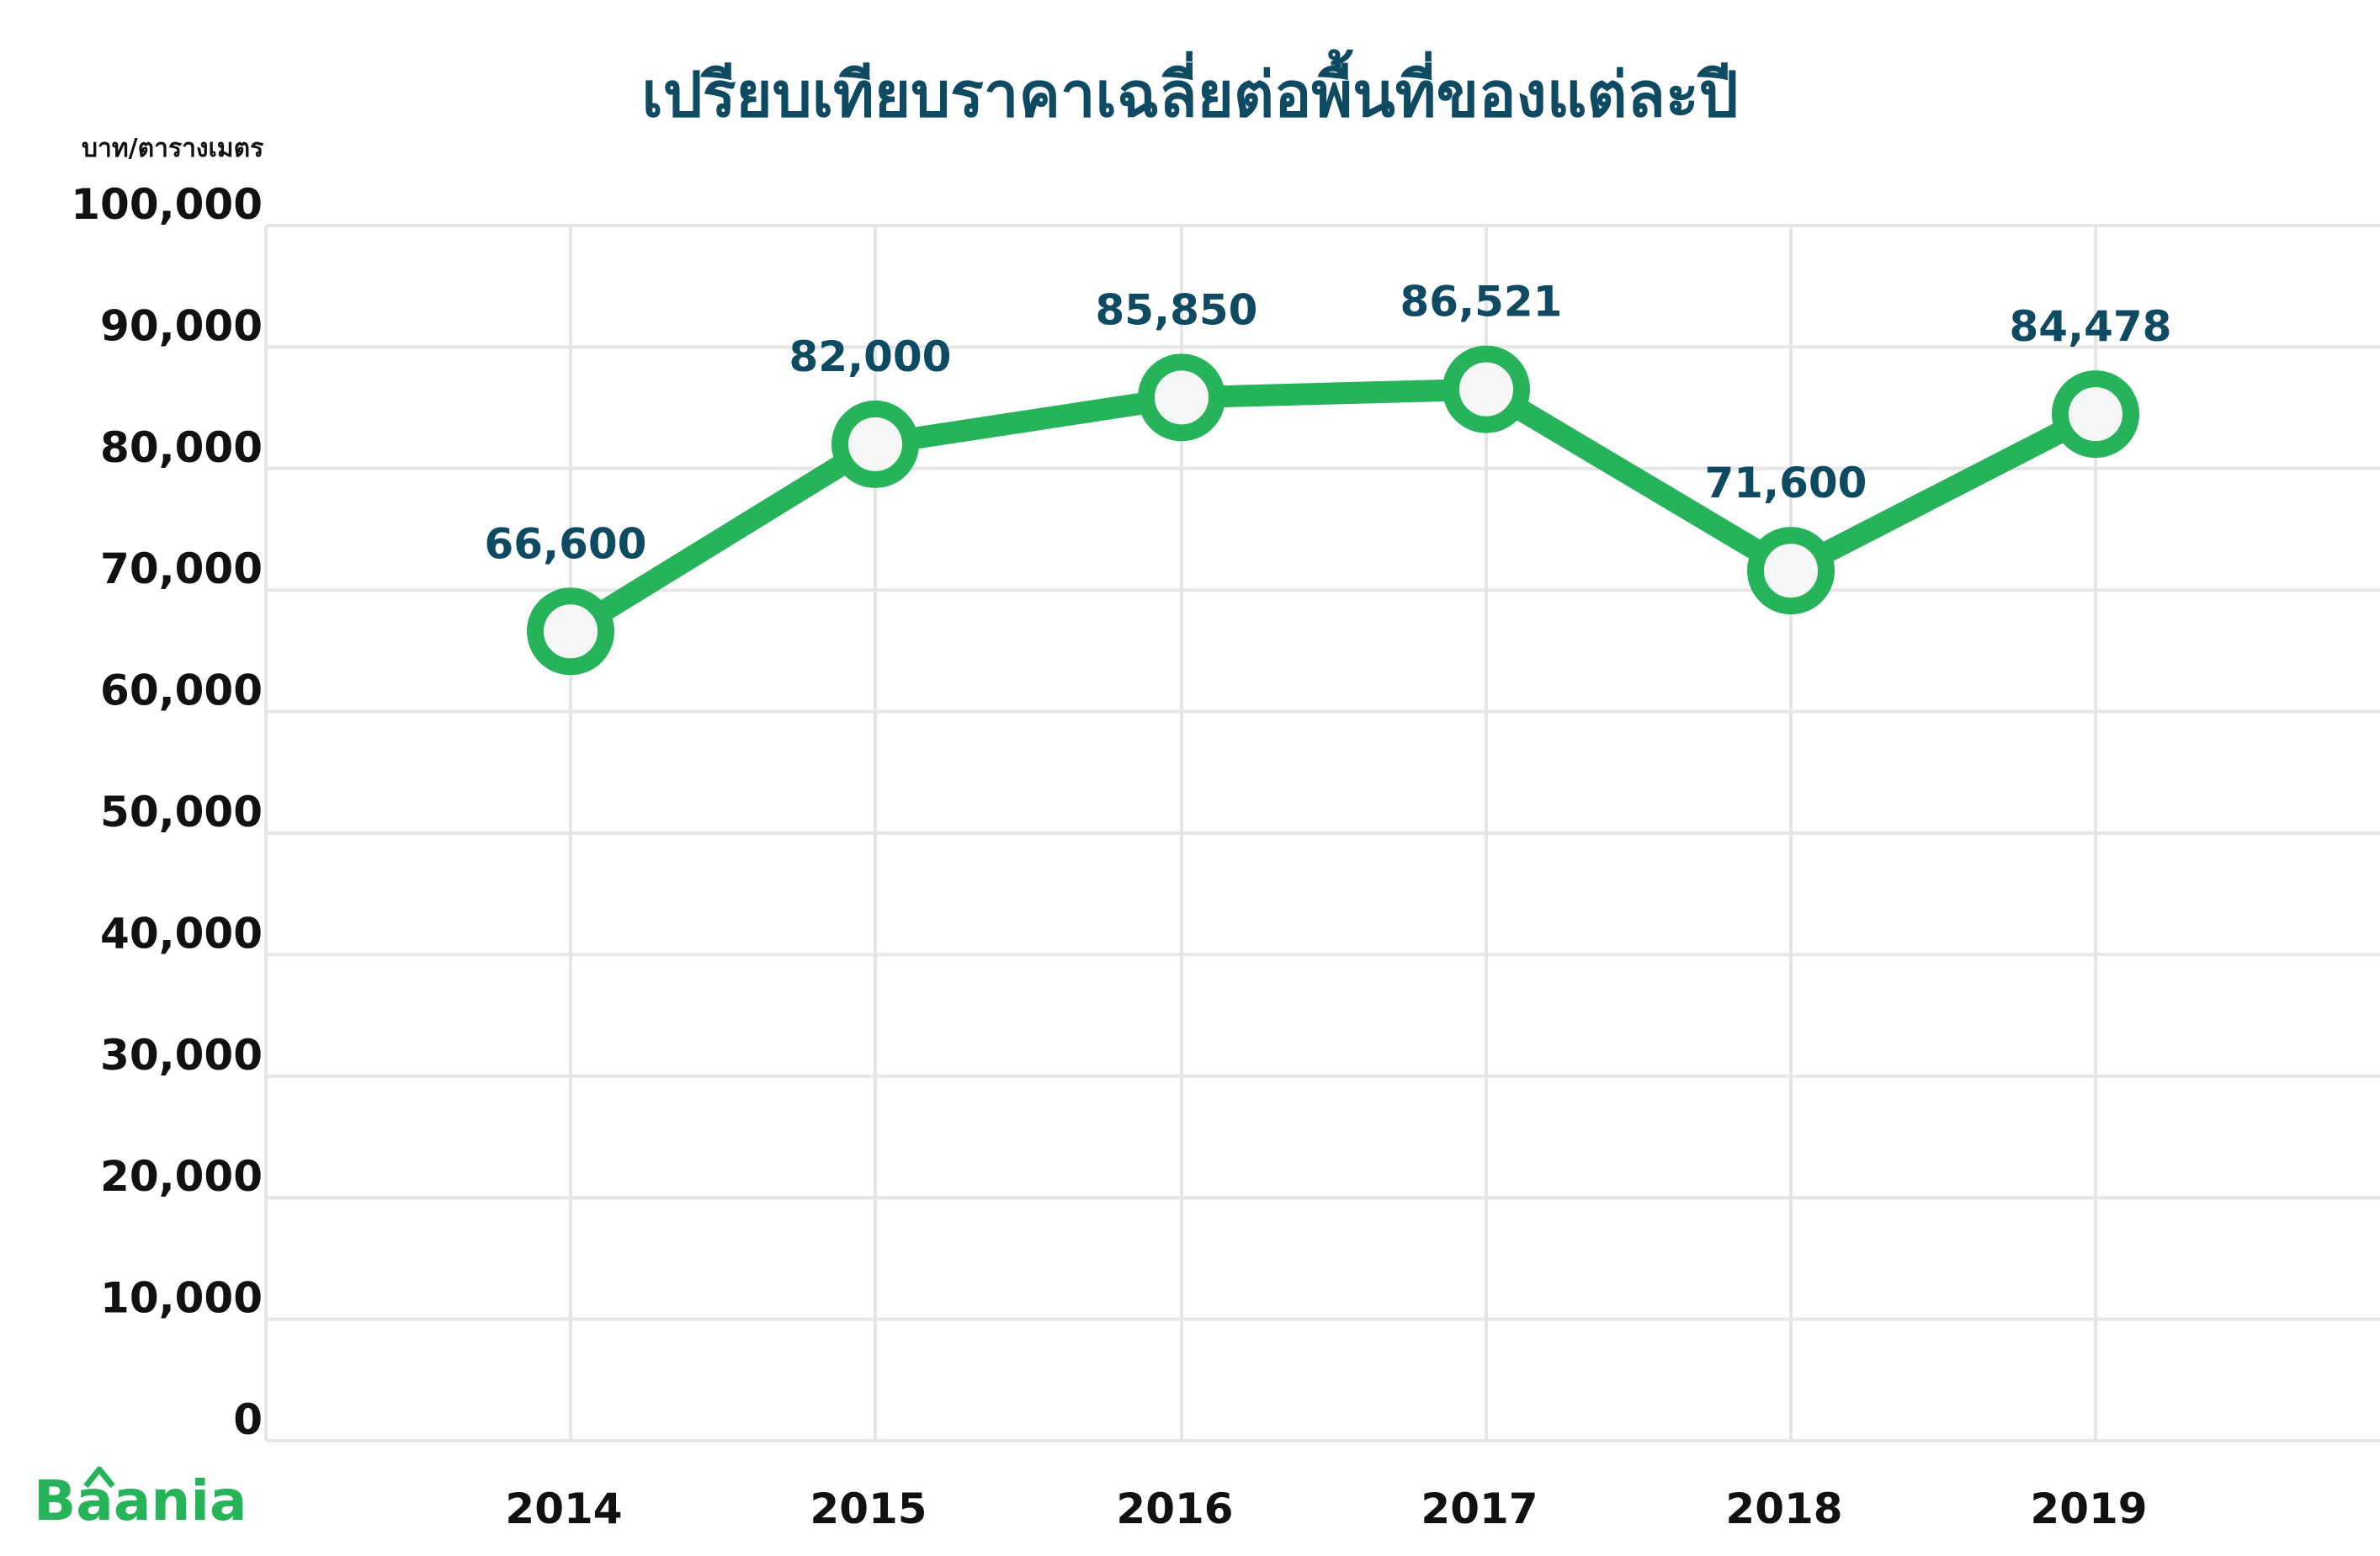 The height and width of the screenshot is (1556, 2380). Describe the element at coordinates (181, 1299) in the screenshot. I see `y-tick-label: 10,000` at that location.